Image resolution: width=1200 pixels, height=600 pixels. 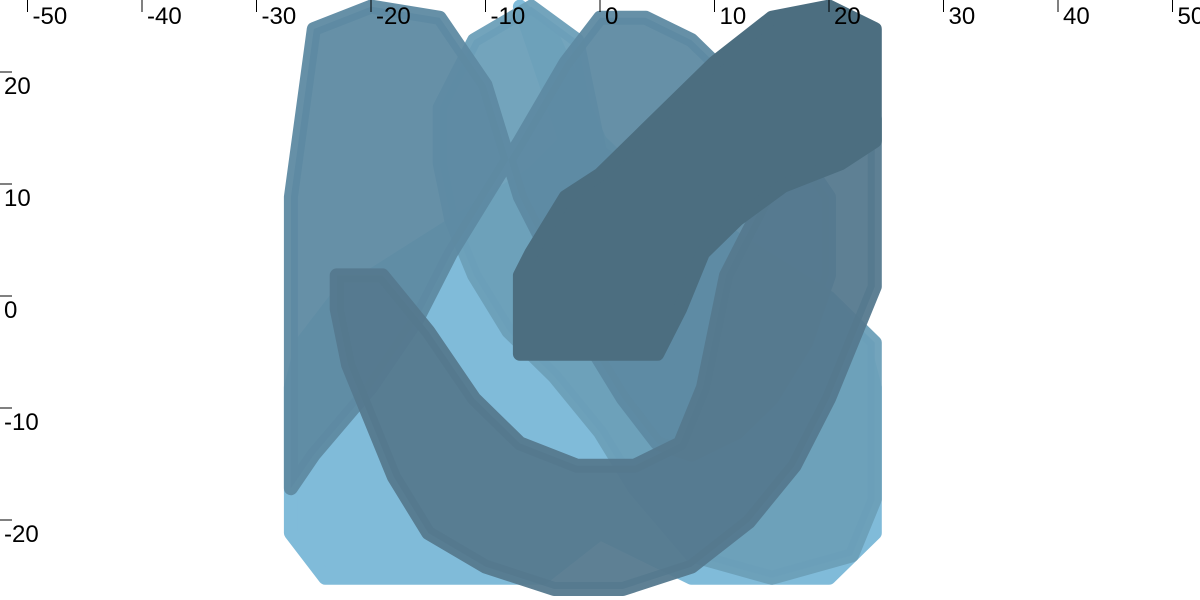 What do you see at coordinates (50, 16) in the screenshot?
I see `x-tick-label: -50` at bounding box center [50, 16].